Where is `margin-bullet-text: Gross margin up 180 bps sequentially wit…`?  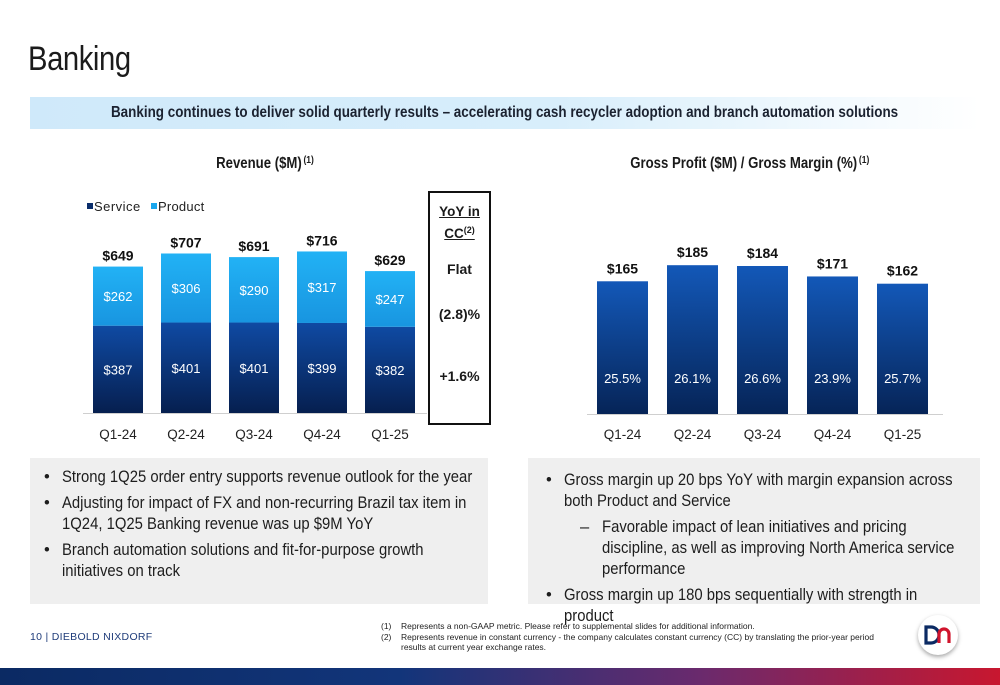
margin-bullet-text: Gross margin up 180 bps sequentially wit… is located at coordinates (741, 605).